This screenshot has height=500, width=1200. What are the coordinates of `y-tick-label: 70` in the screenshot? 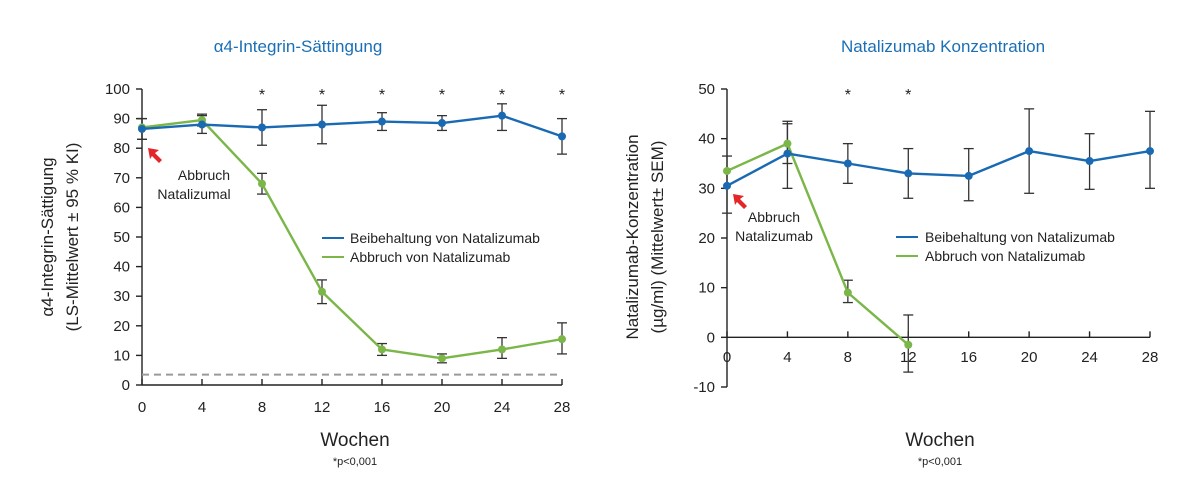 It's located at (121, 178).